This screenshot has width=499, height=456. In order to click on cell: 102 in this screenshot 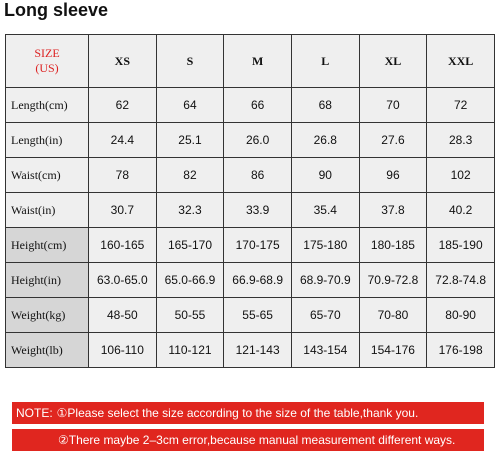, I will do `click(460, 175)`.